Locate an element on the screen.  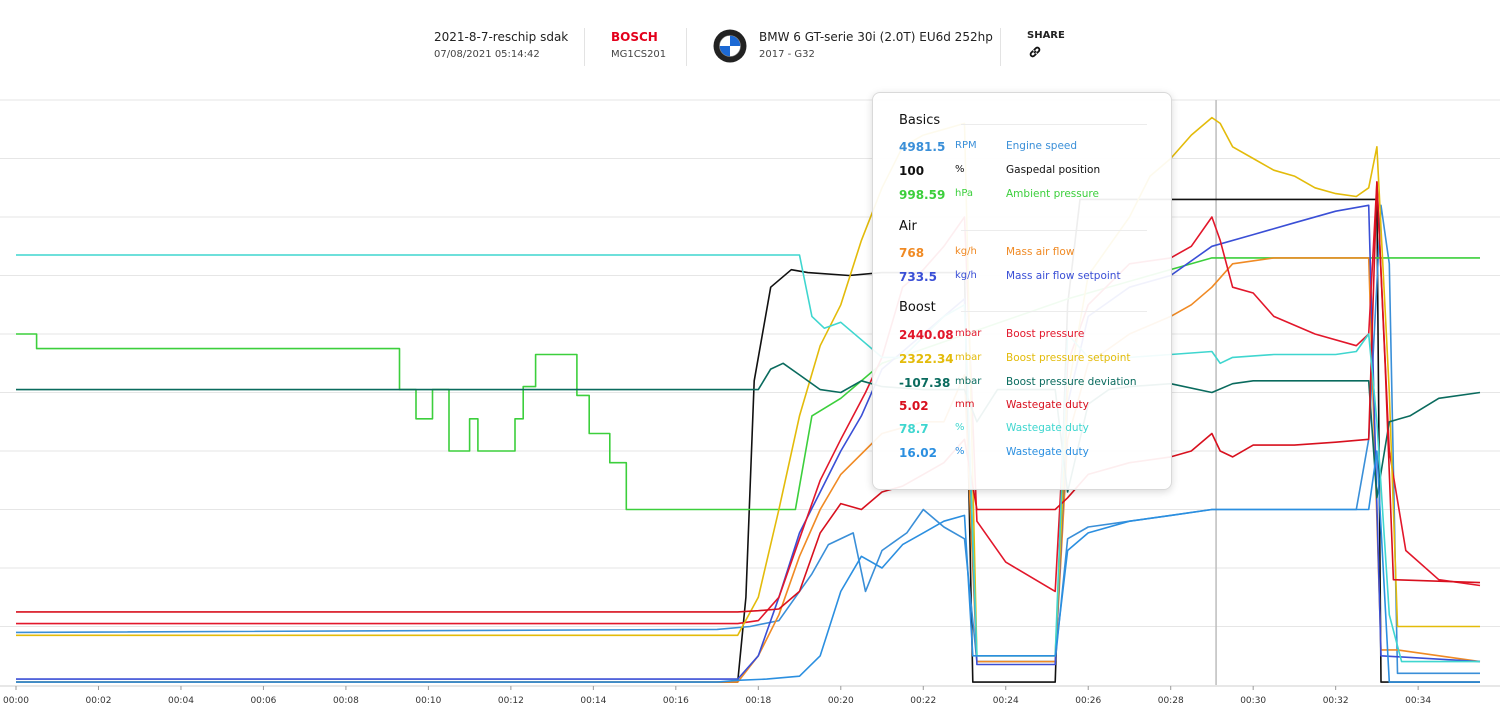
tooltip-row-mass-air-flow-setpoint: 733.5 kg/h Mass air flow setpoint is located at coordinates (1034, 279).